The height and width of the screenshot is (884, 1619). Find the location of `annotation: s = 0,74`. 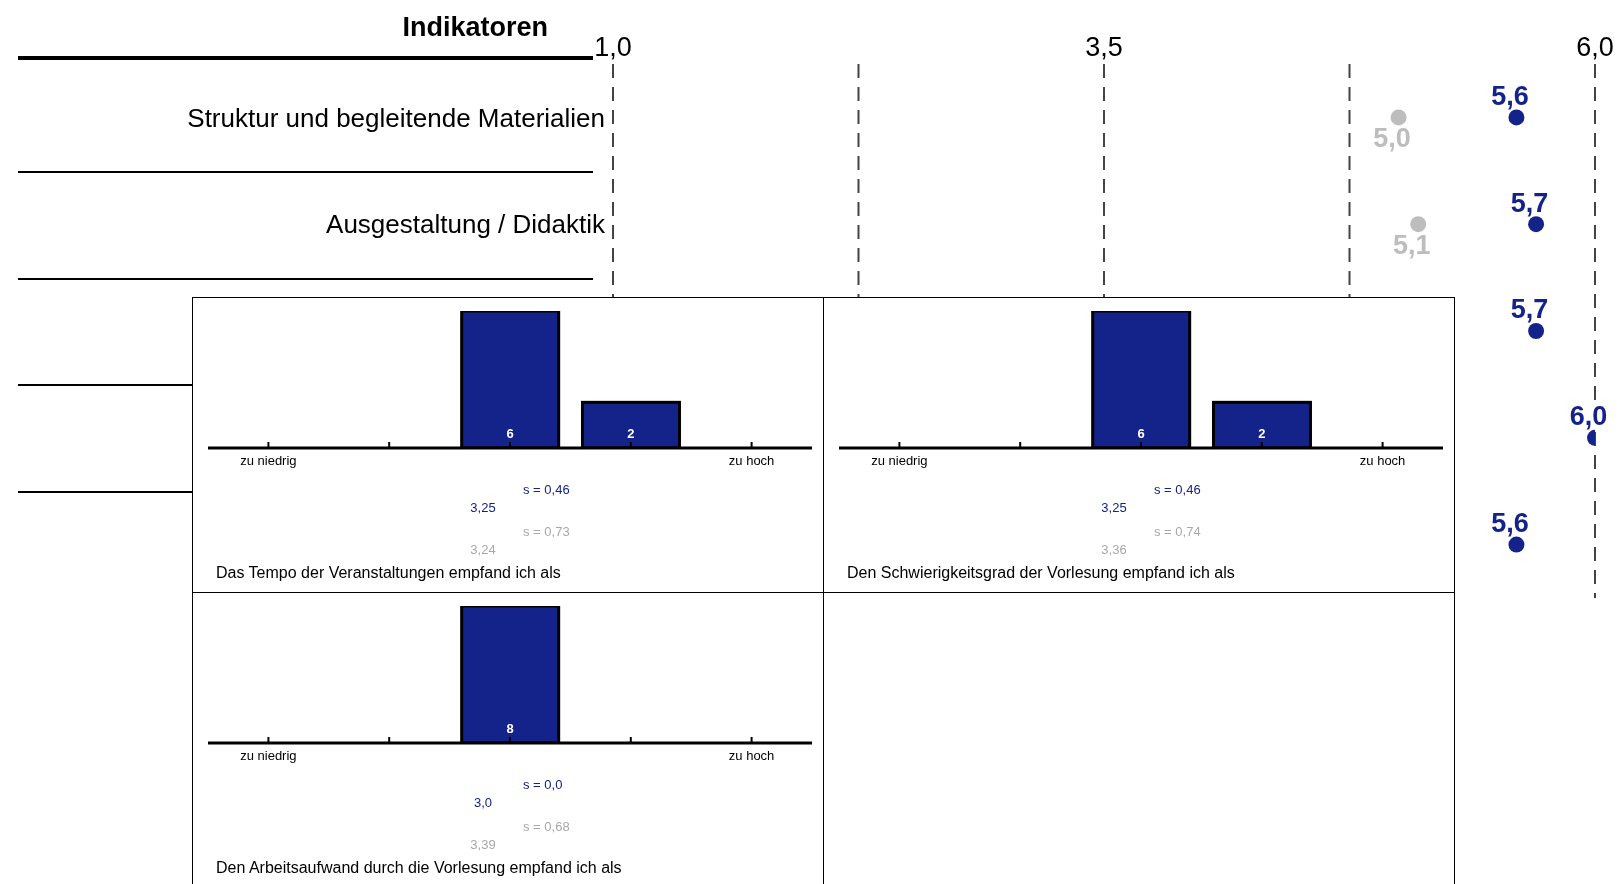

annotation: s = 0,74 is located at coordinates (1178, 531).